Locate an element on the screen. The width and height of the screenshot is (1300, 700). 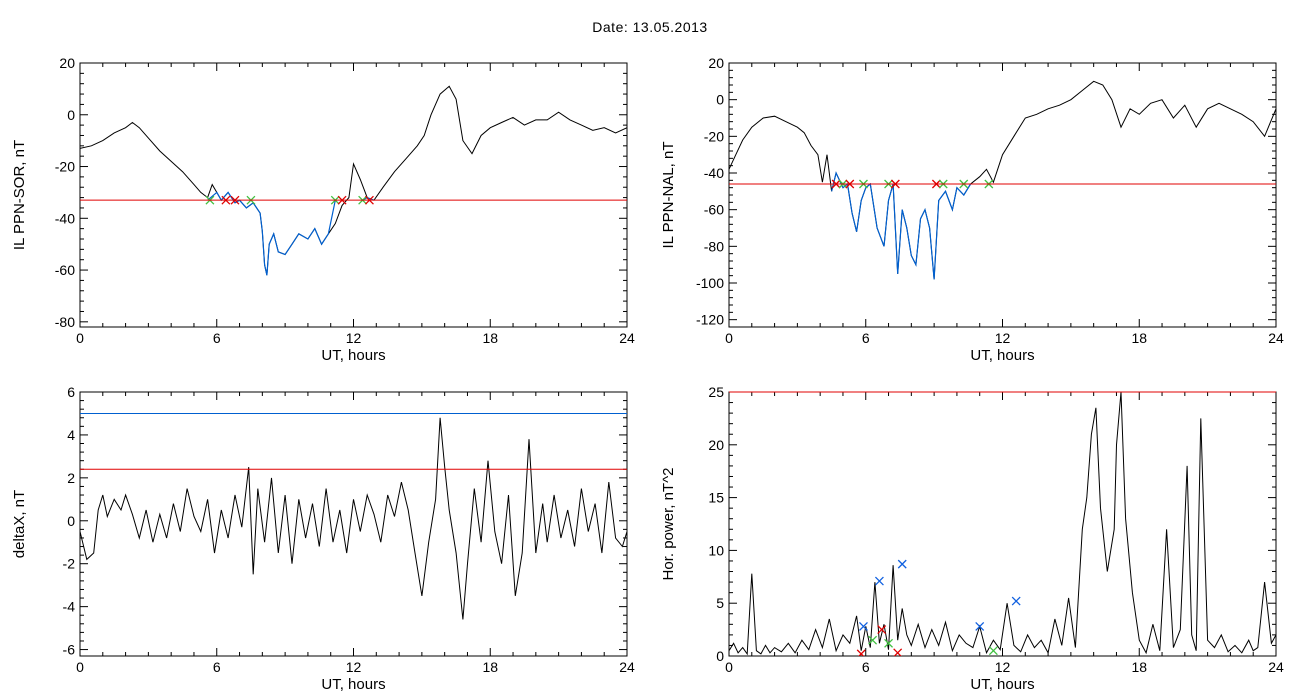
y-axis-label: IL PPN-SOR, nT is located at coordinates (19, 195).